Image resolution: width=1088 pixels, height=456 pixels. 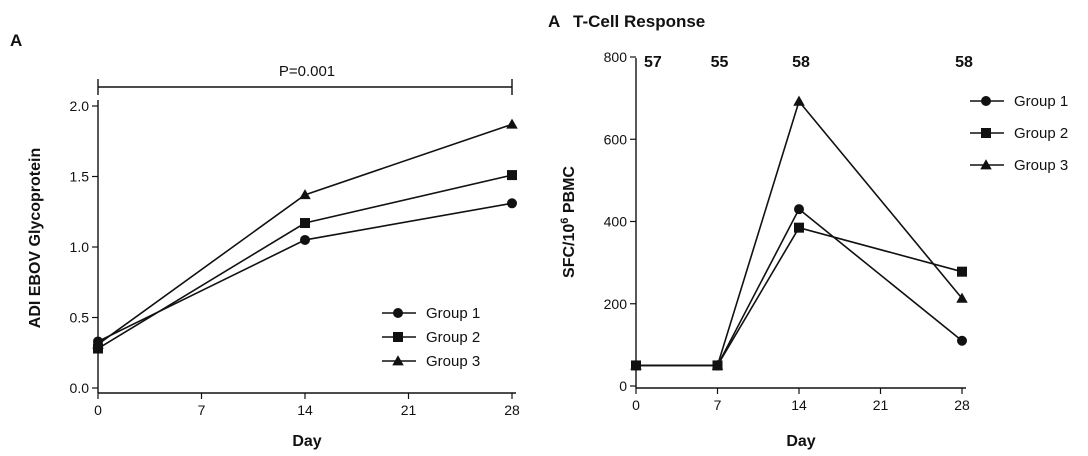 I want to click on y-tick-label: 0.5, so click(x=80, y=318).